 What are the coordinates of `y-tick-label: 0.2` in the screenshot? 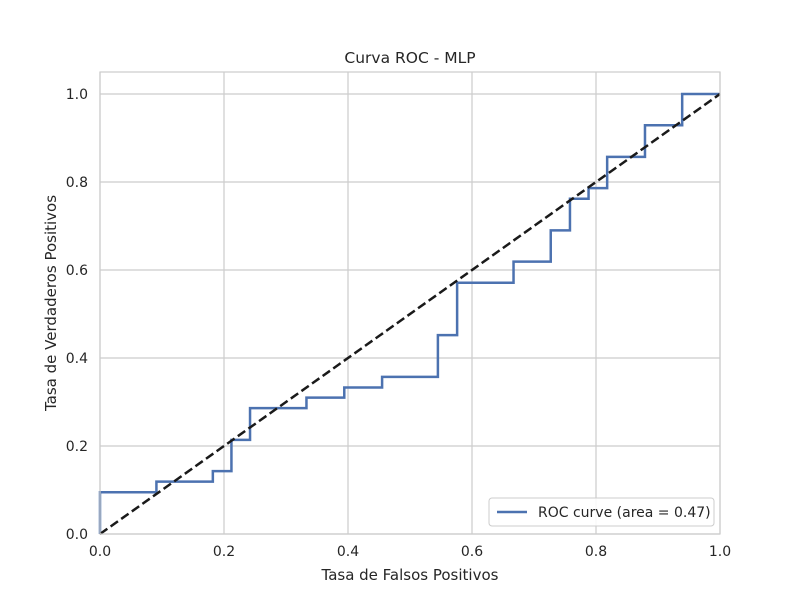 It's located at (77, 447).